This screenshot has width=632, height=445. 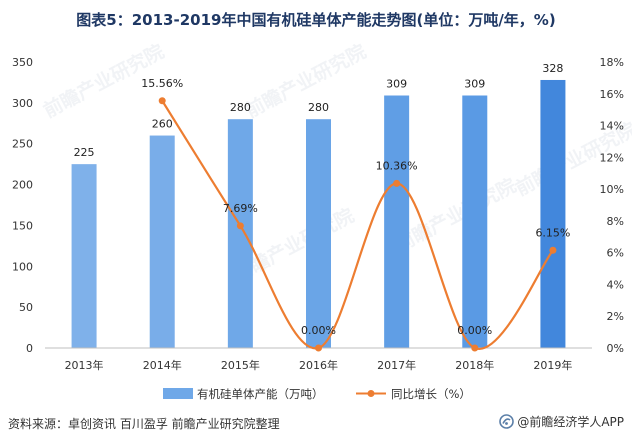 I want to click on left-axis-tick-label: 50, so click(x=26, y=307).